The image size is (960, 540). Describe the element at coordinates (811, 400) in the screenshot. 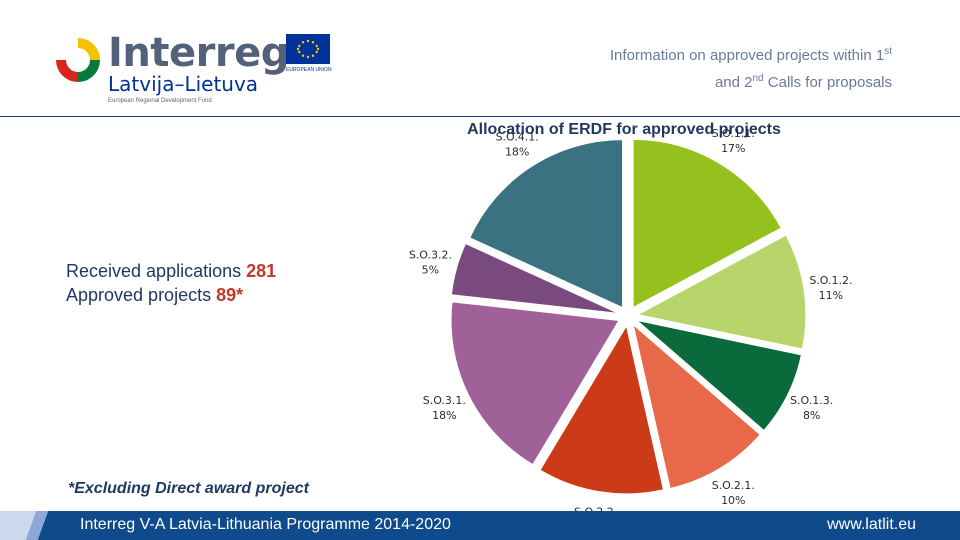

I see `slice-code-label: S.O.1.3.` at that location.